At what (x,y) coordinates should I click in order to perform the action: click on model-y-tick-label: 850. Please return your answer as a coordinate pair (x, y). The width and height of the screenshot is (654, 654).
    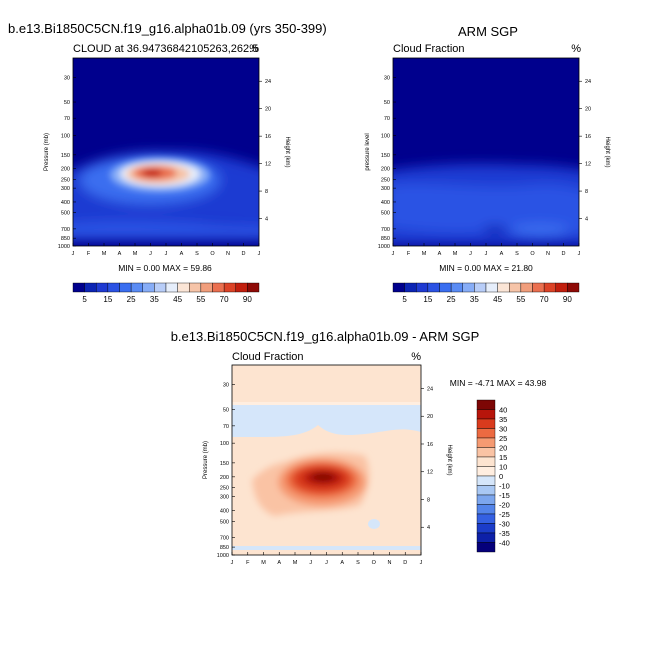
    Looking at the image, I should click on (65, 239).